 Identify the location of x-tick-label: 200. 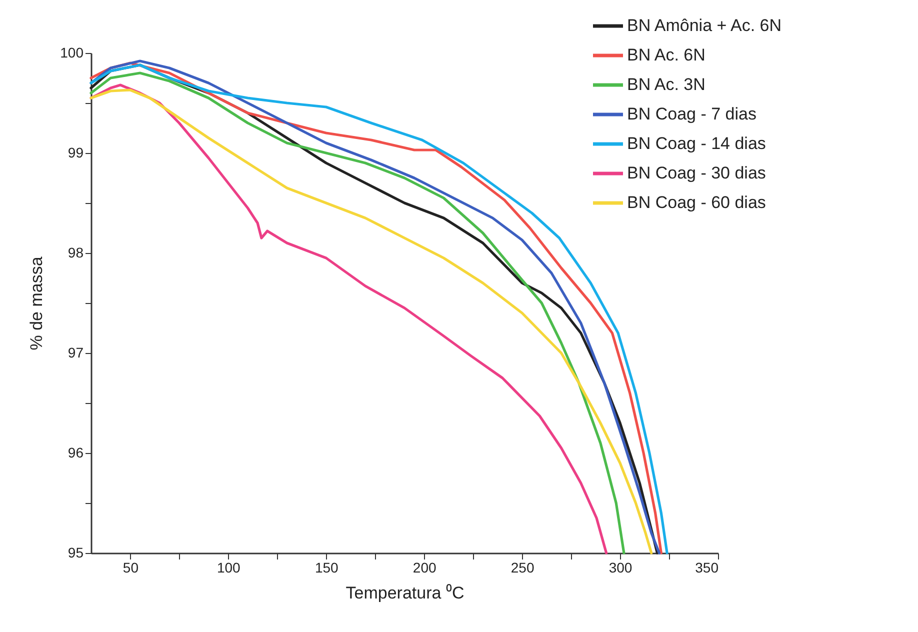
(424, 568).